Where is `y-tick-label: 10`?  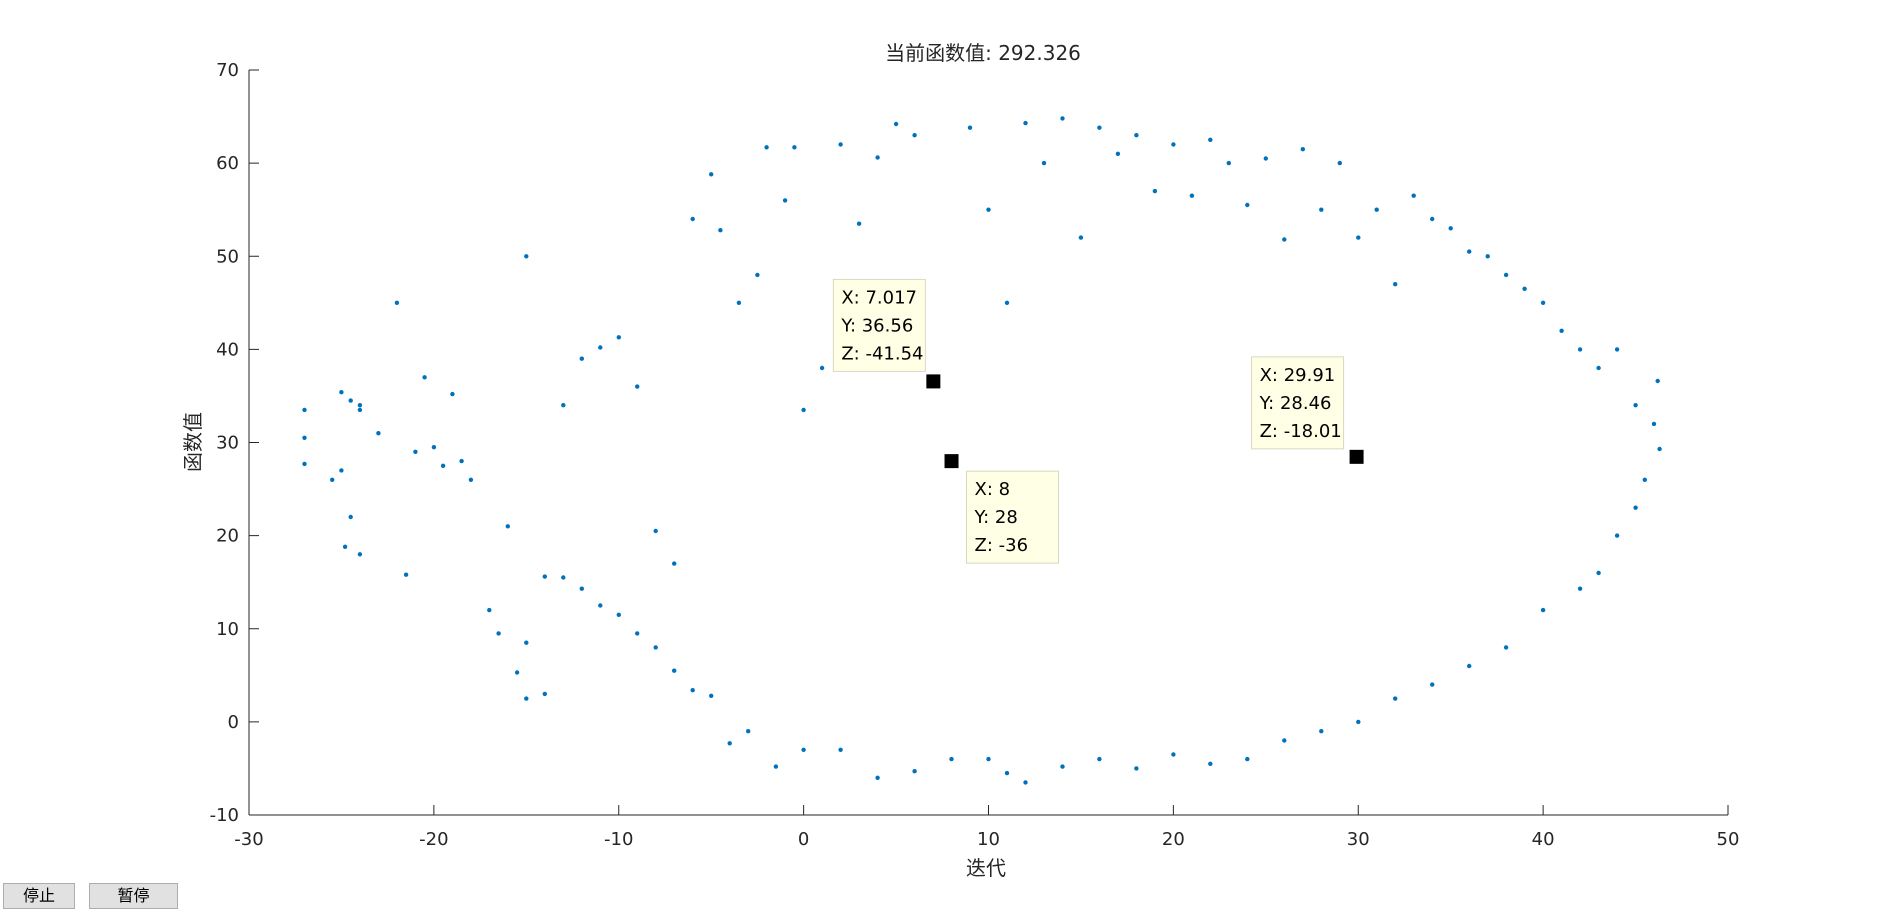
y-tick-label: 10 is located at coordinates (227, 629).